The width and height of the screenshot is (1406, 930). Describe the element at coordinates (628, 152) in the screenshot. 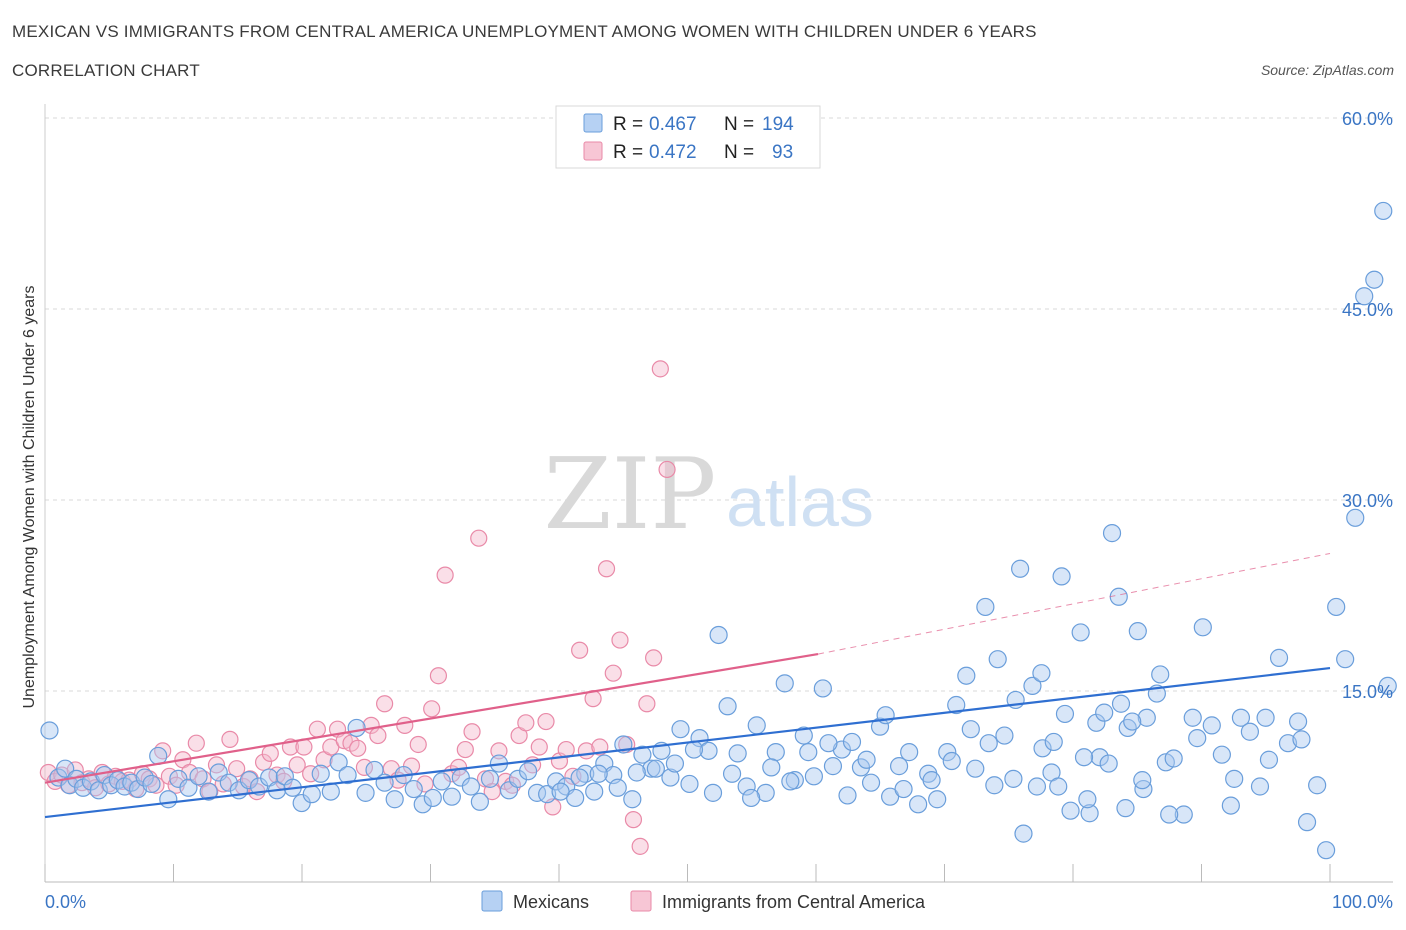

I see `legend-r-label: R =` at that location.